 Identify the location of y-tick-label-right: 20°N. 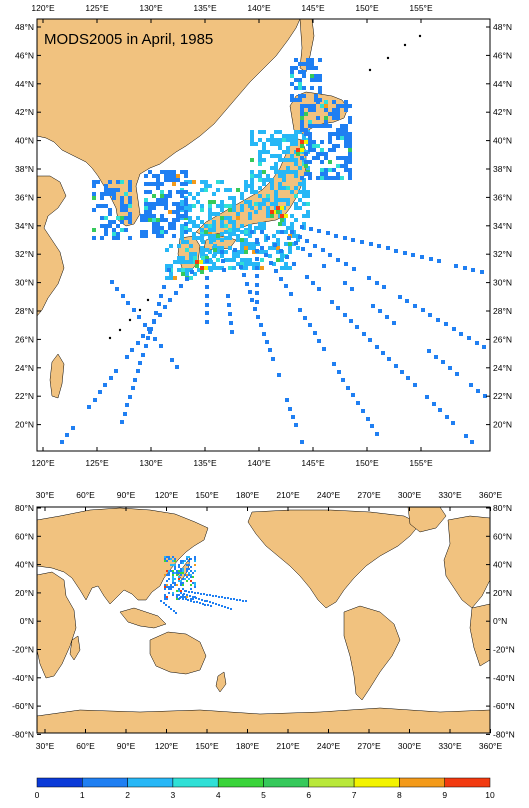
(502, 425).